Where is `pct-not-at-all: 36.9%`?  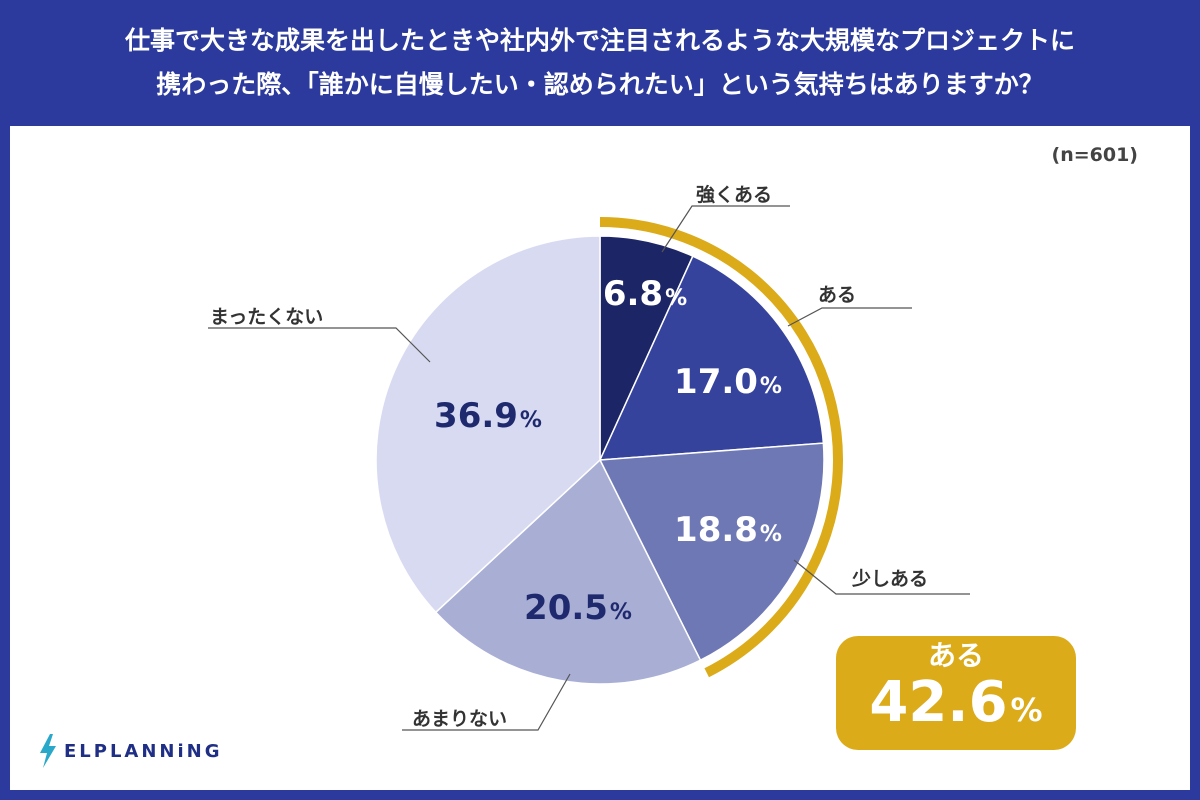
pct-not-at-all: 36.9% is located at coordinates (488, 416).